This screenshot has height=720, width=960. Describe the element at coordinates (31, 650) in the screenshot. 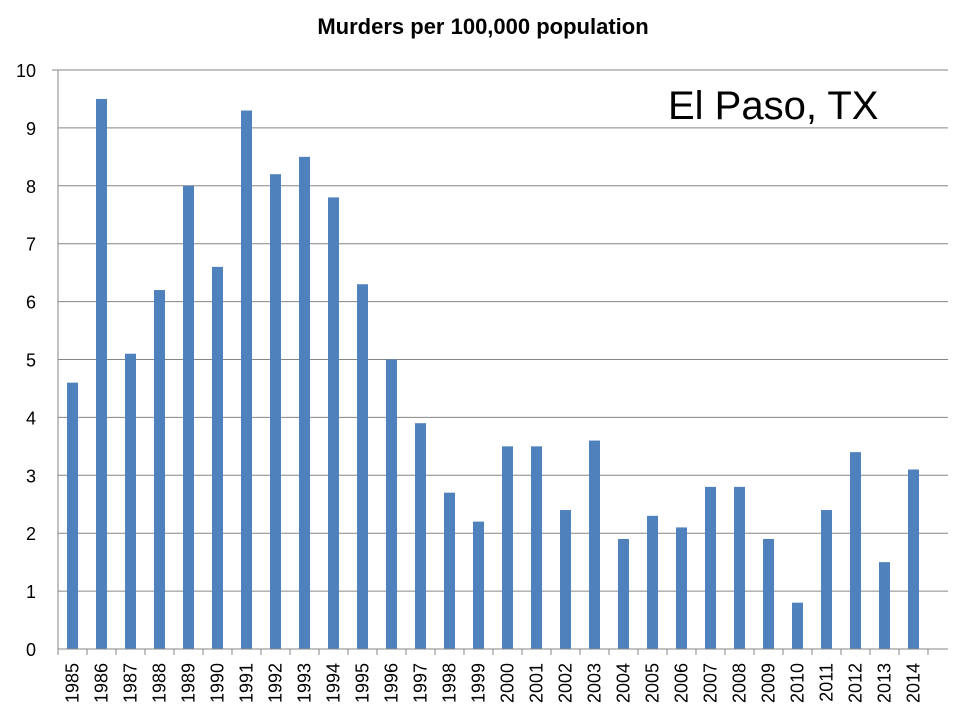

I see `y-tick-label: 0` at that location.